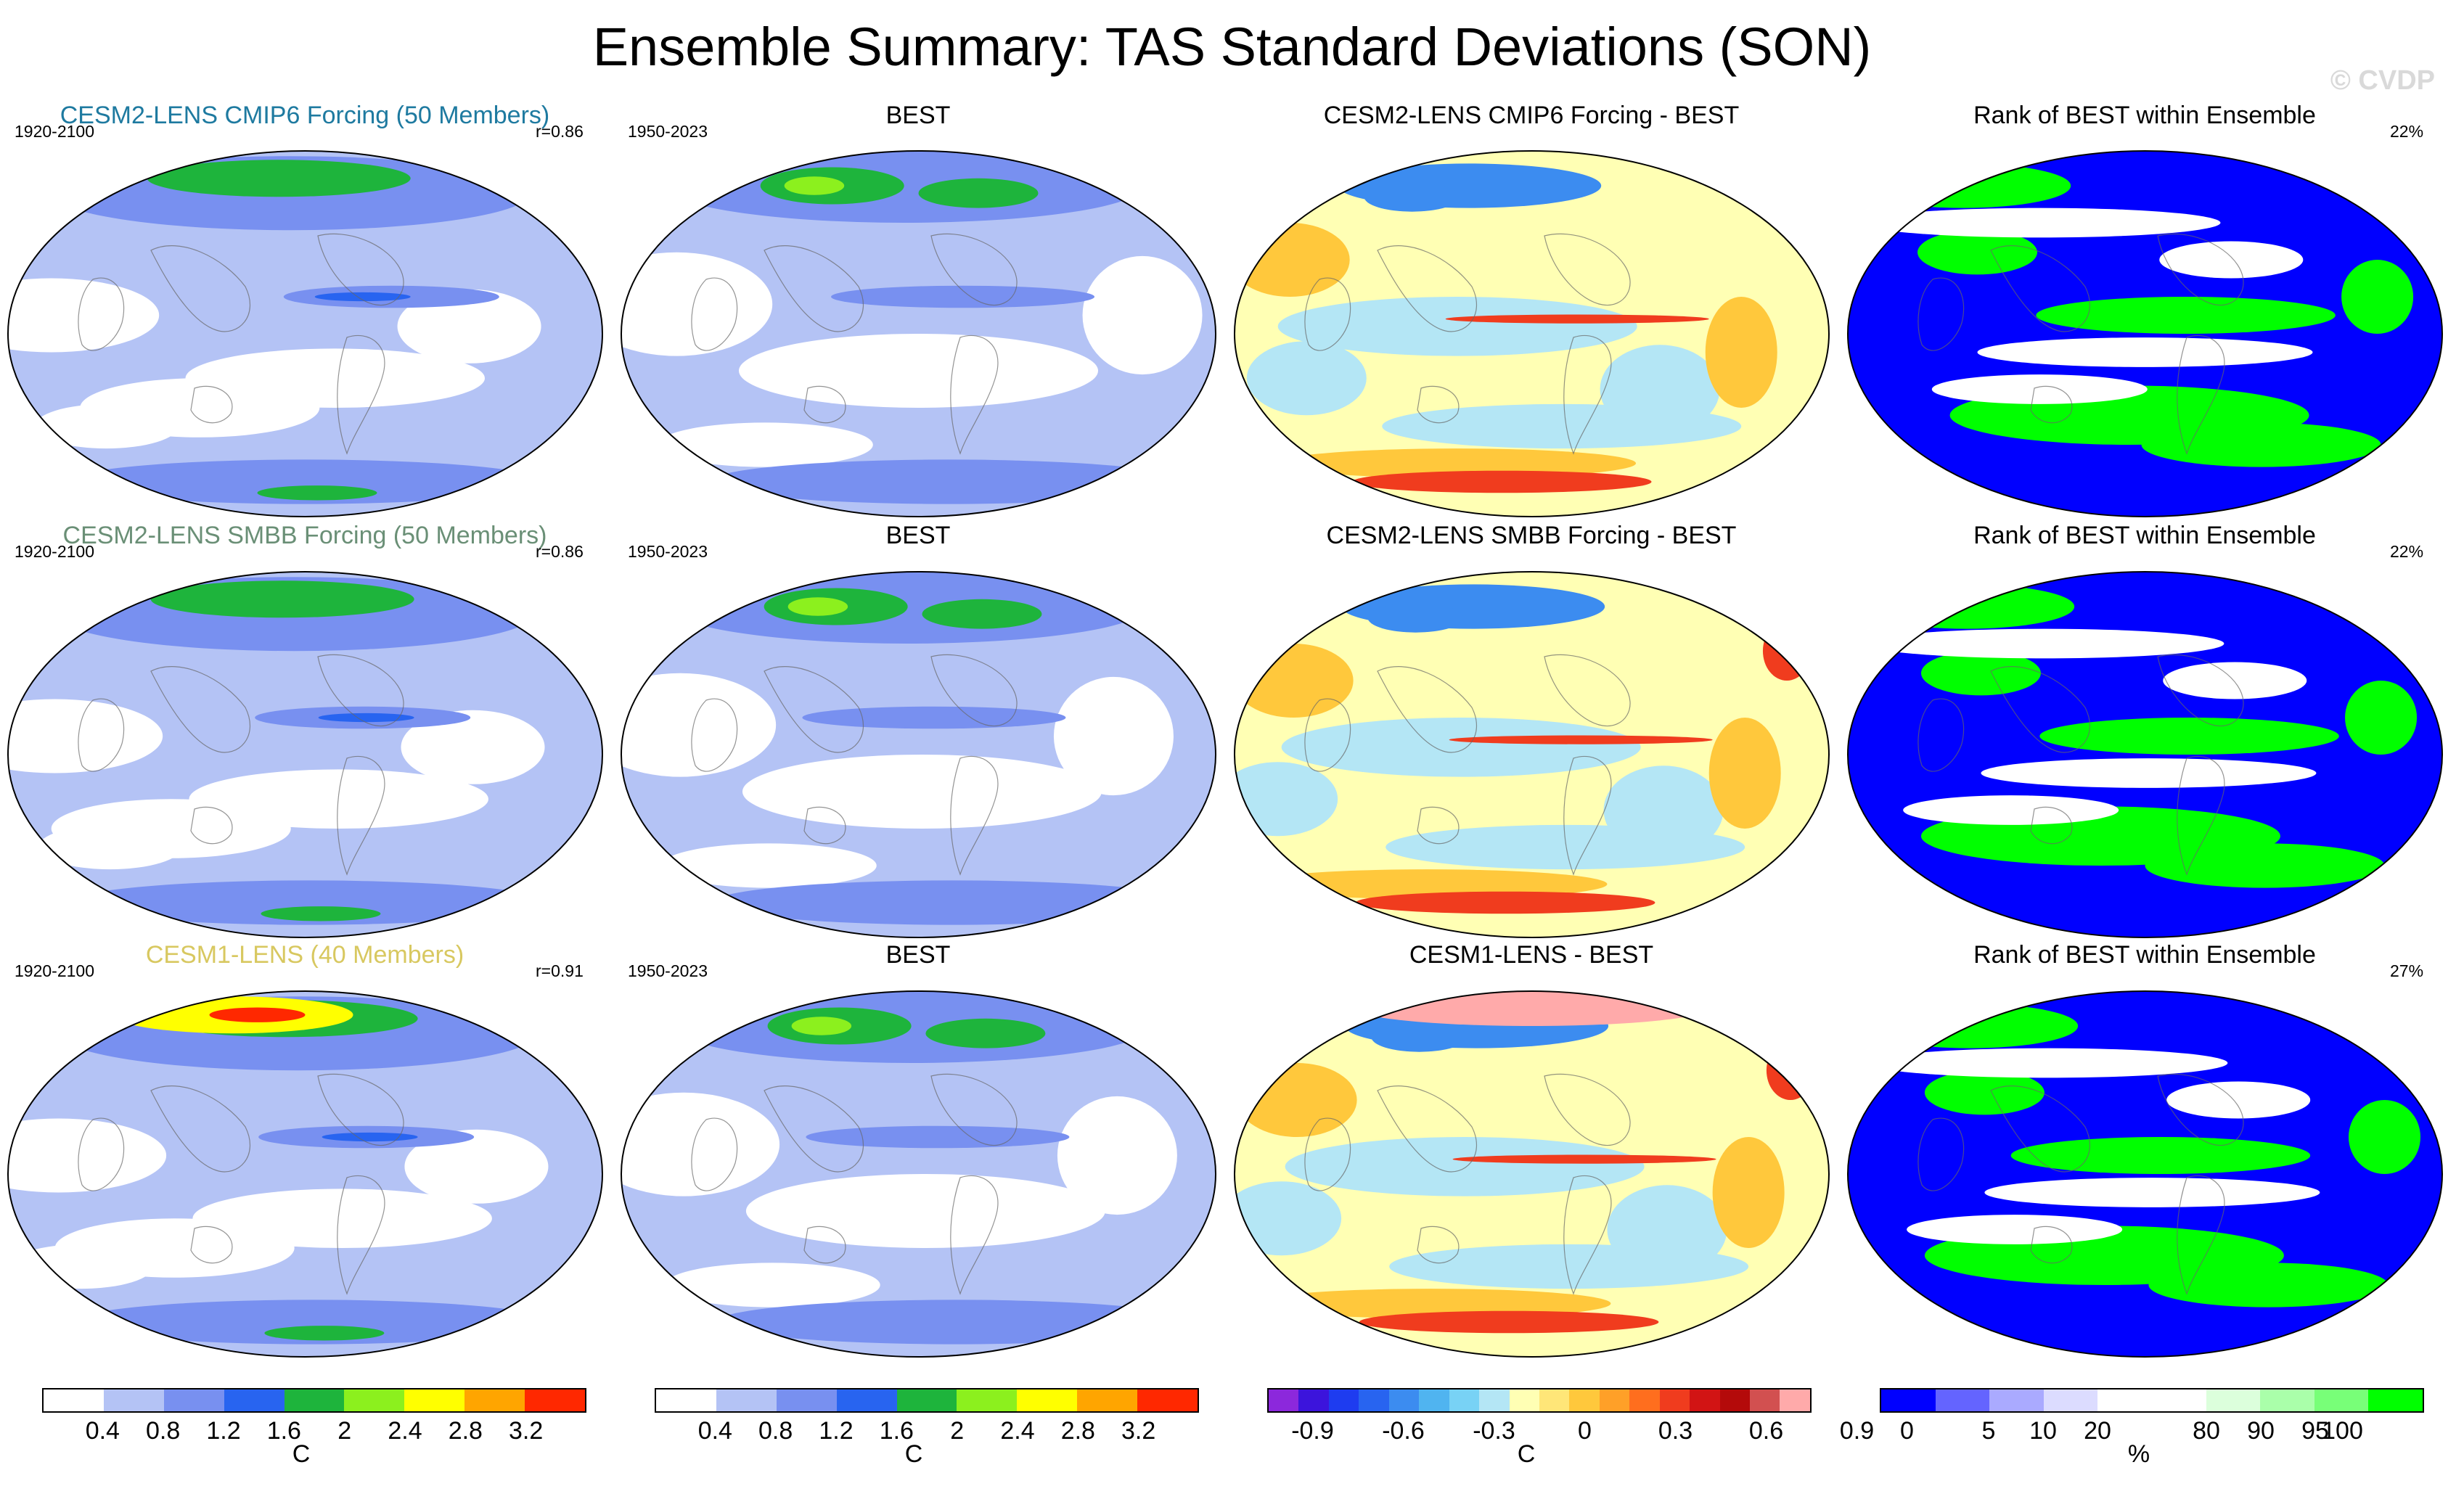 This screenshot has width=2464, height=1486. I want to click on model-panel-title: CESM1-LENS (40 Members), so click(304, 955).